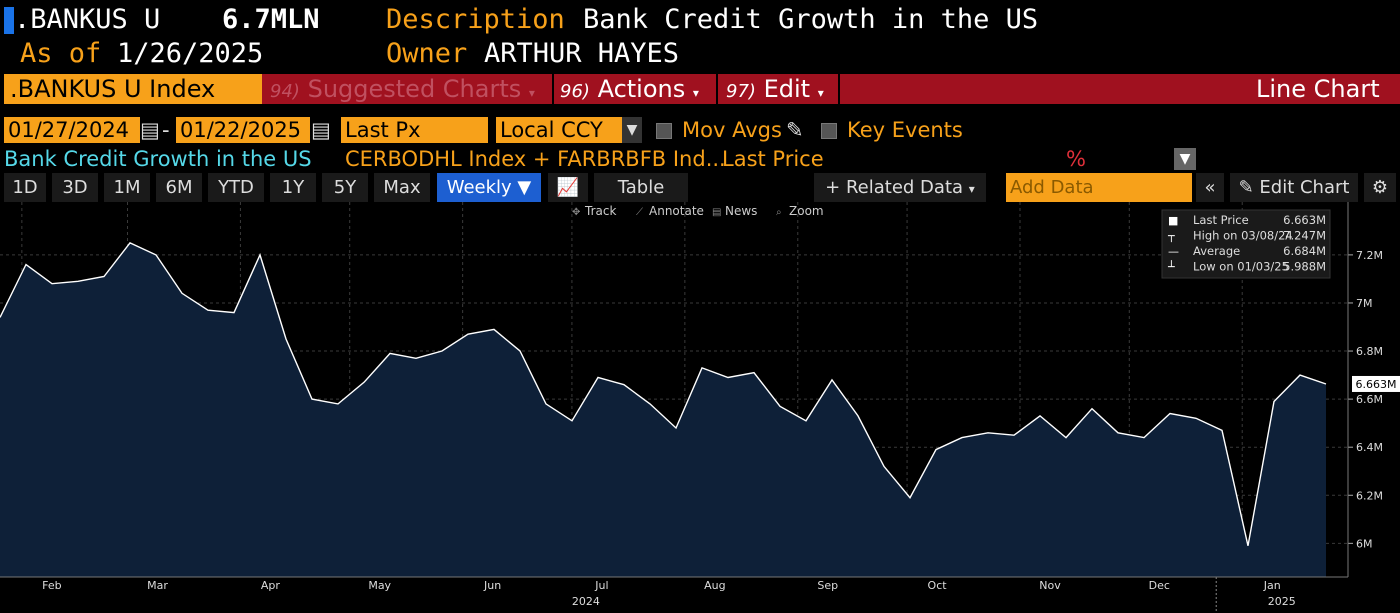  I want to click on legend-marker: ■, so click(1173, 220).